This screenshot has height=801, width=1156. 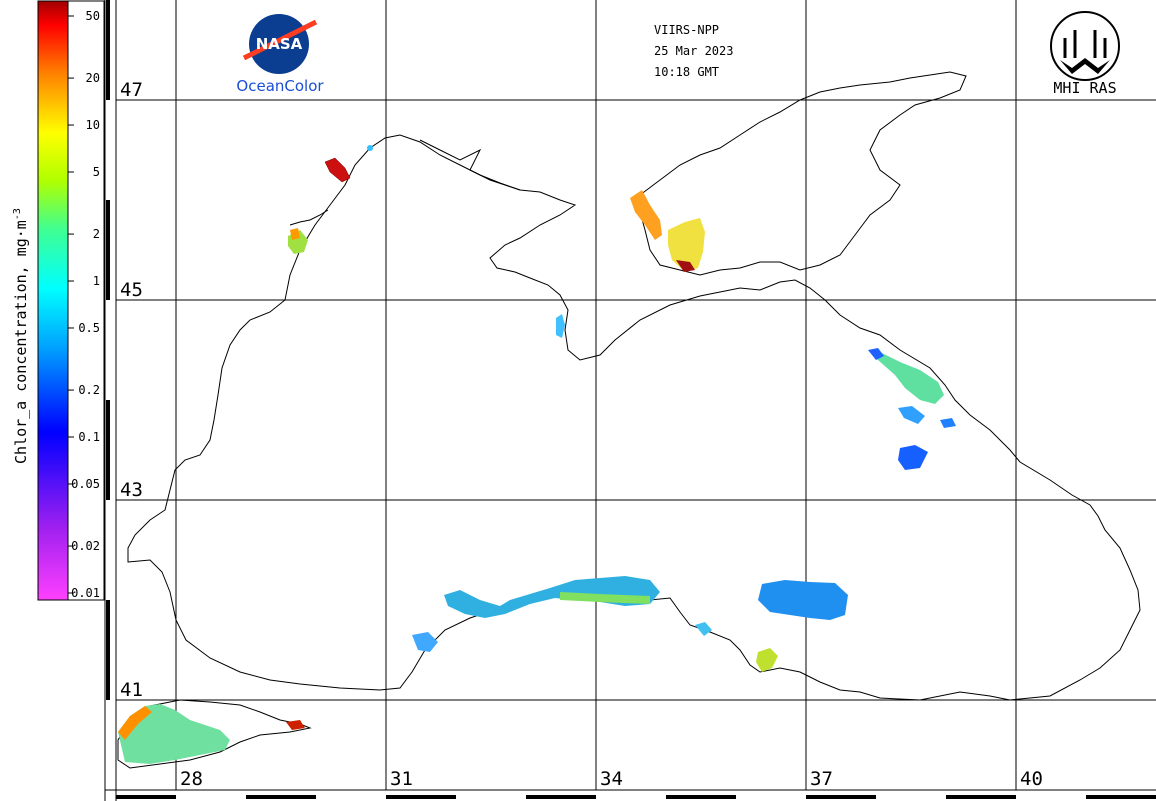 I want to click on patch-sinop, so click(x=771, y=626).